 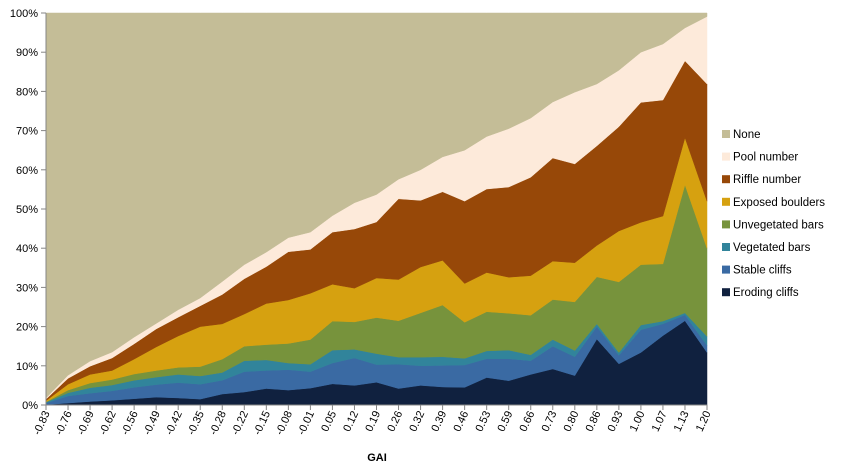 What do you see at coordinates (151, 423) in the screenshot?
I see `x-tick-label: -0.49` at bounding box center [151, 423].